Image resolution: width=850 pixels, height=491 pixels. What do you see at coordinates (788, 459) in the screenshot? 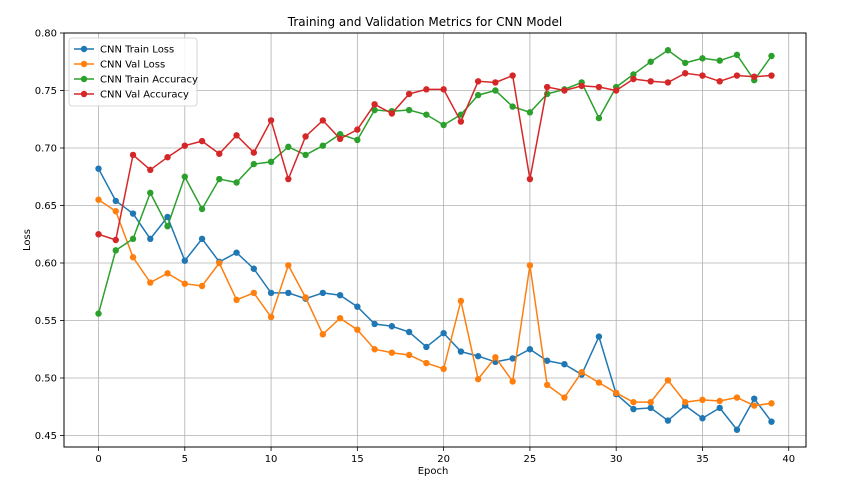
I see `x-tick-label: 40` at bounding box center [788, 459].